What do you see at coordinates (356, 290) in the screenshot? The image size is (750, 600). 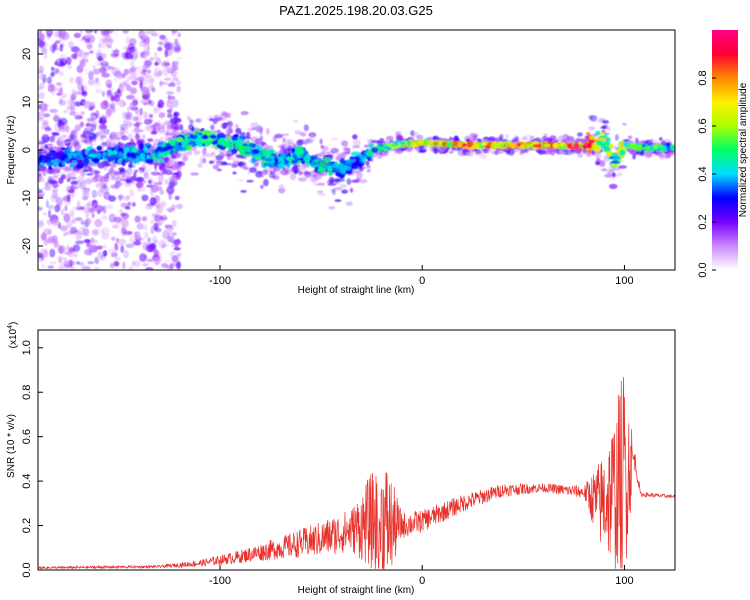 I see `spectrogram-x-axis-label: Height of straight line (km)` at bounding box center [356, 290].